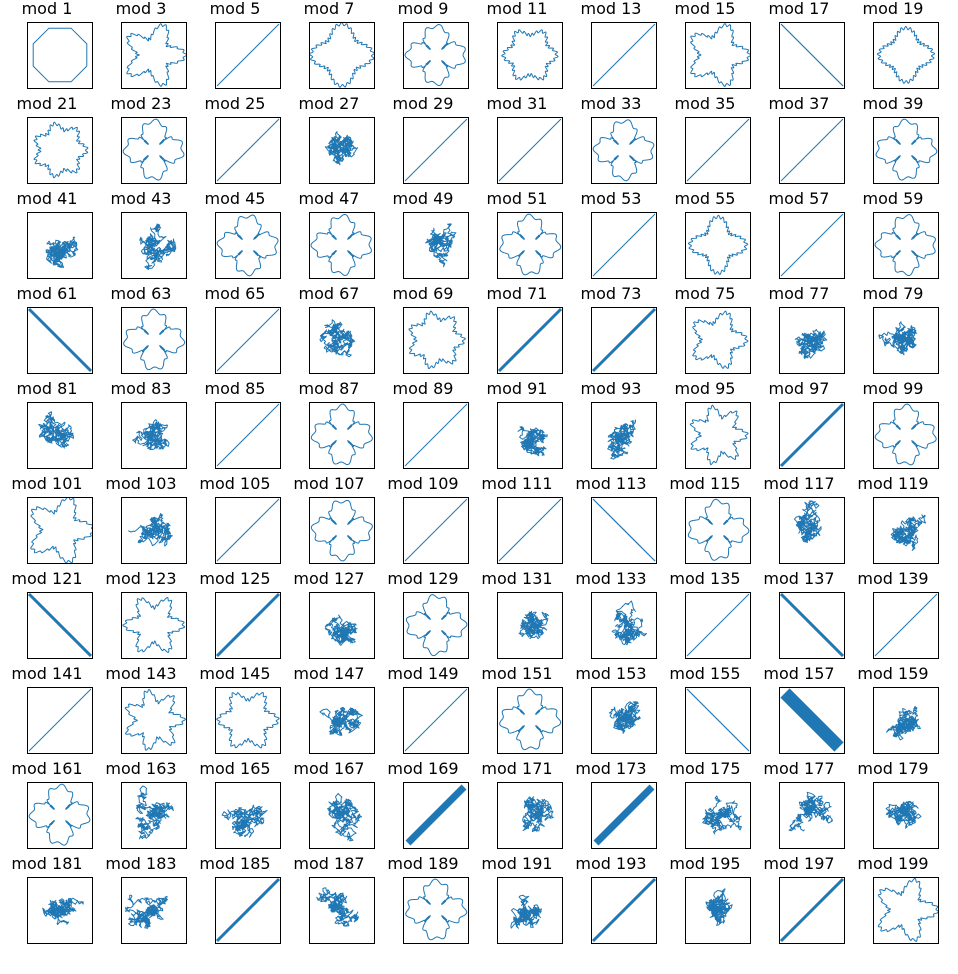 The width and height of the screenshot is (958, 974). I want to click on subplot: mod 41, so click(47, 237).